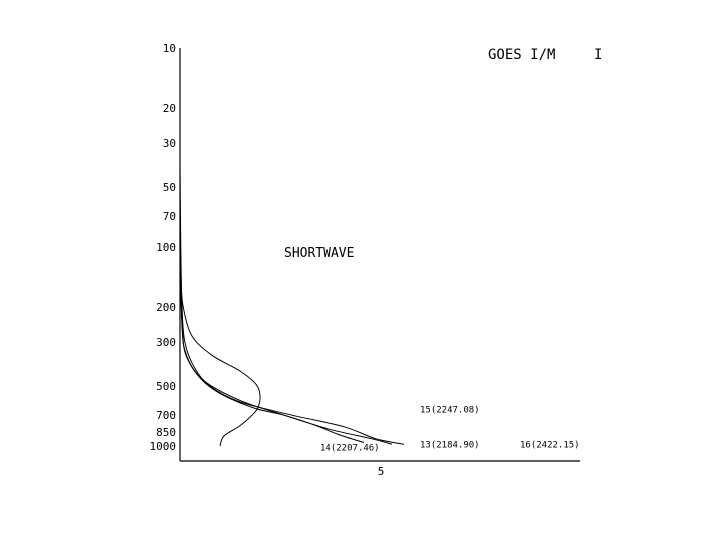 The height and width of the screenshot is (540, 720). I want to click on chart-title-suffix: I, so click(598, 55).